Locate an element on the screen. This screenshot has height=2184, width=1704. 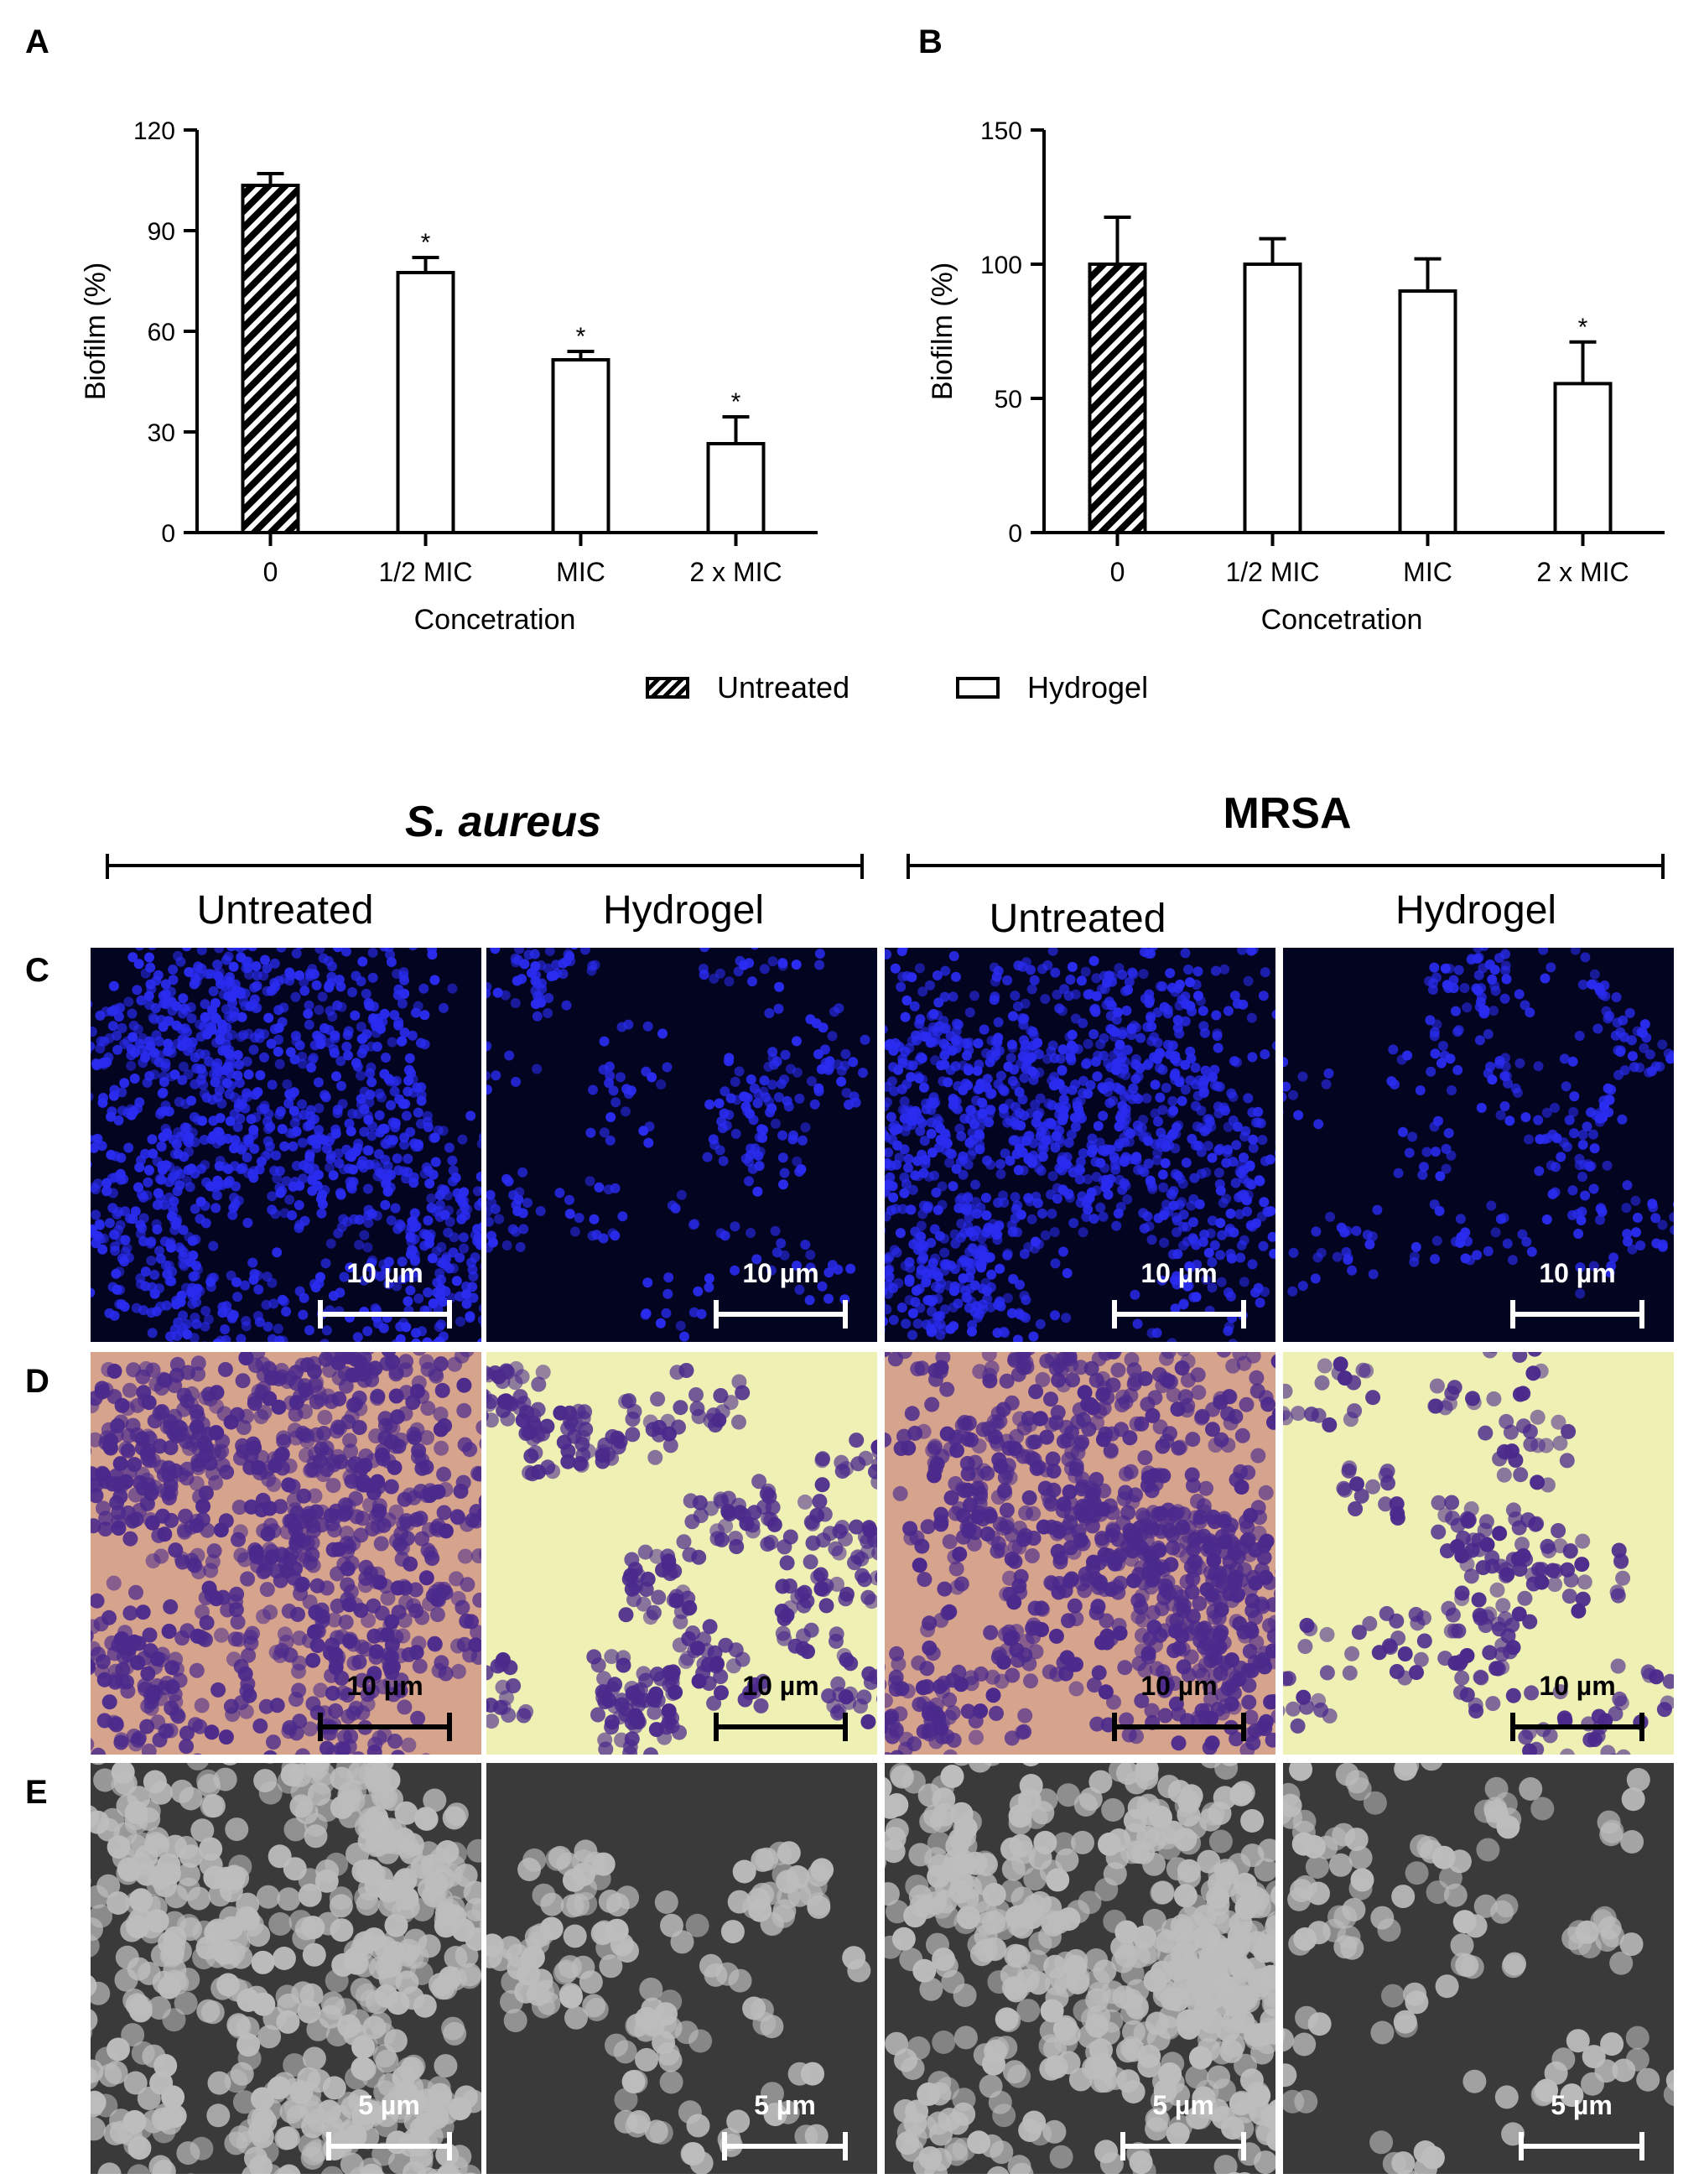
micrograph-e-sa-hydrogel: 5 µm is located at coordinates (681, 1969).